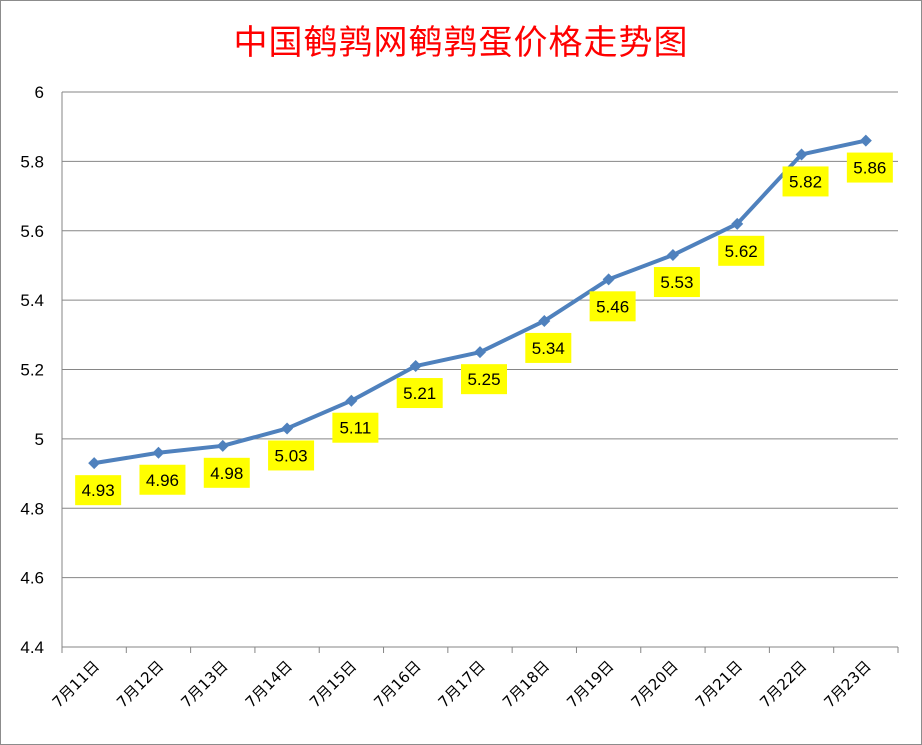 The width and height of the screenshot is (922, 745). Describe the element at coordinates (462, 684) in the screenshot. I see `x-tick-label: 7月17日` at that location.